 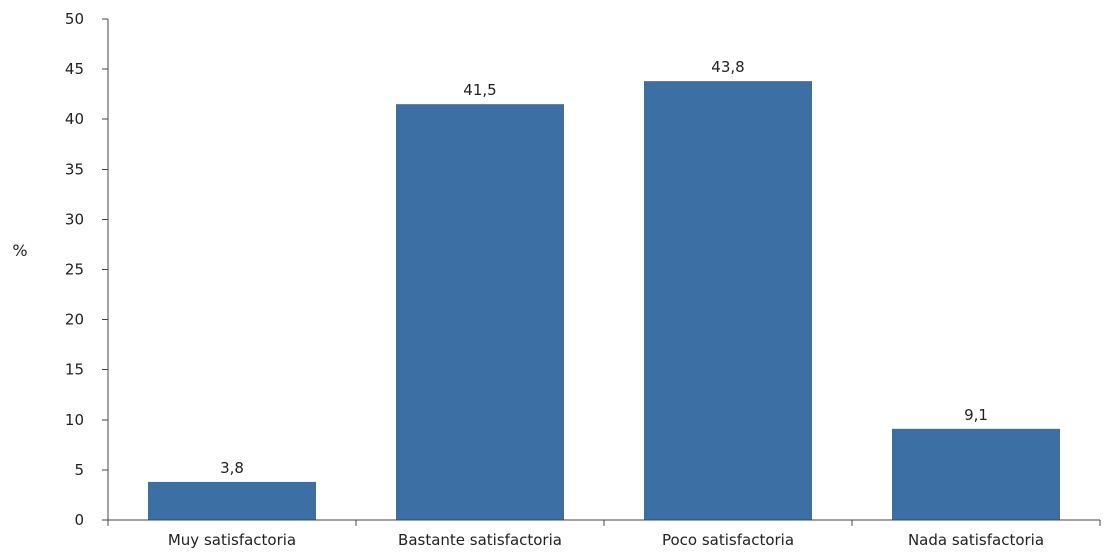 I want to click on y-tick-label: 35, so click(x=74, y=169).